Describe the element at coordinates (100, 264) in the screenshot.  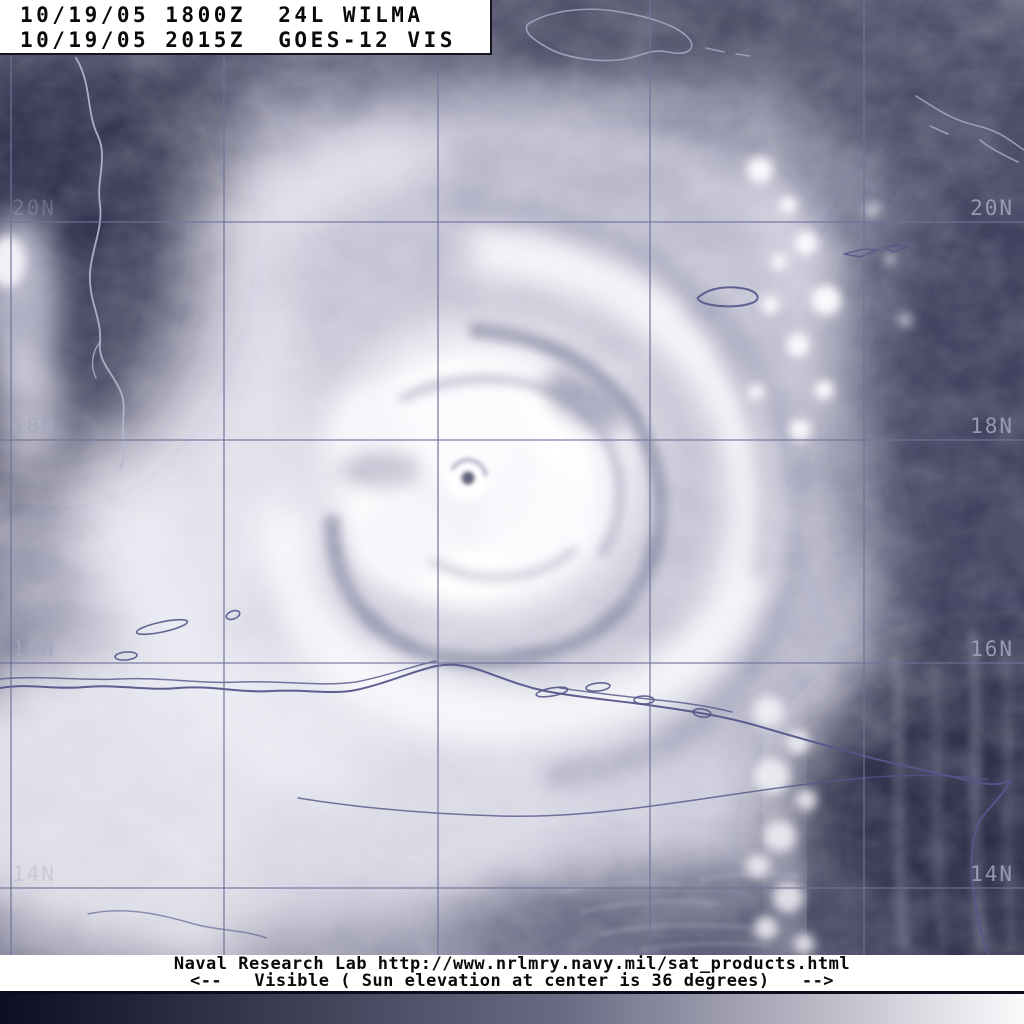
I see `coastline-yucatan` at that location.